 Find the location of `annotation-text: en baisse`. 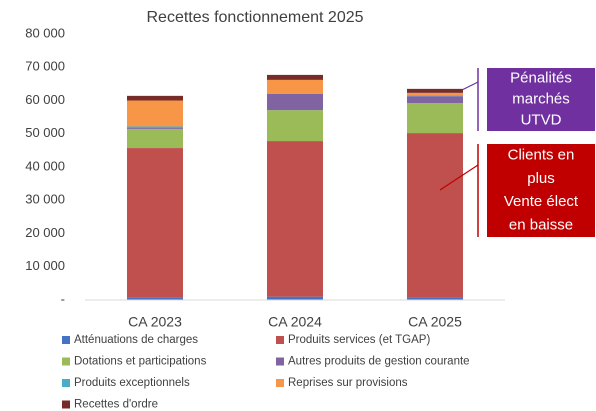

annotation-text: en baisse is located at coordinates (541, 224).